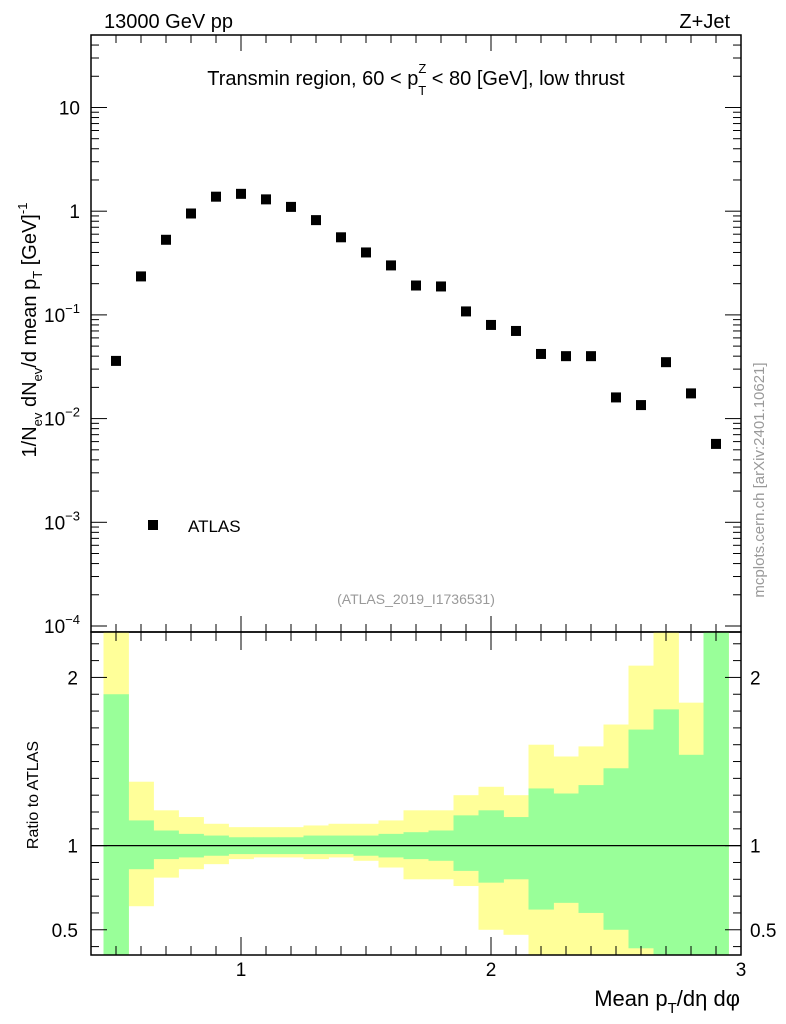 This screenshot has height=1024, width=786. I want to click on main-y-tick-label: 1, so click(74, 212).